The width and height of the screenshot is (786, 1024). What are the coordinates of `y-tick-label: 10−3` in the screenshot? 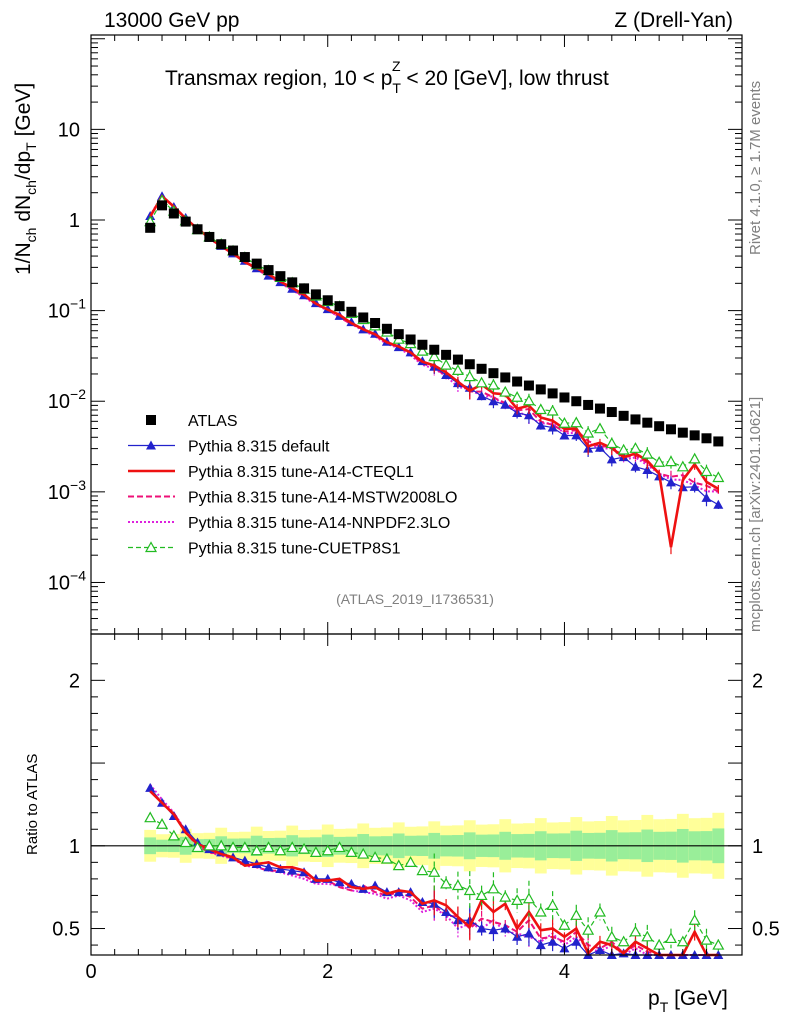 It's located at (67, 490).